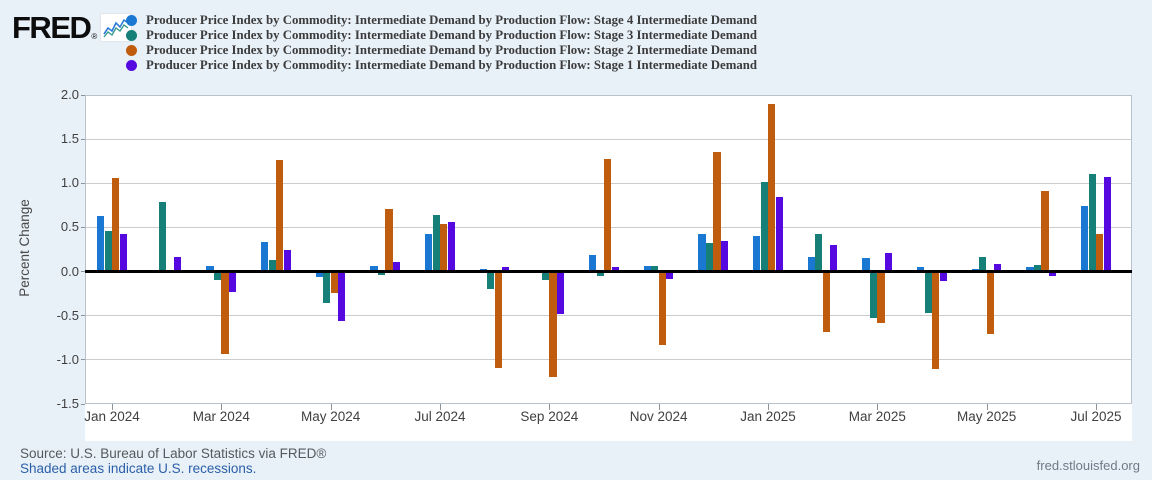 The width and height of the screenshot is (1152, 480). I want to click on recession-note-link: Shaded areas indicate U.S. recessions., so click(138, 468).